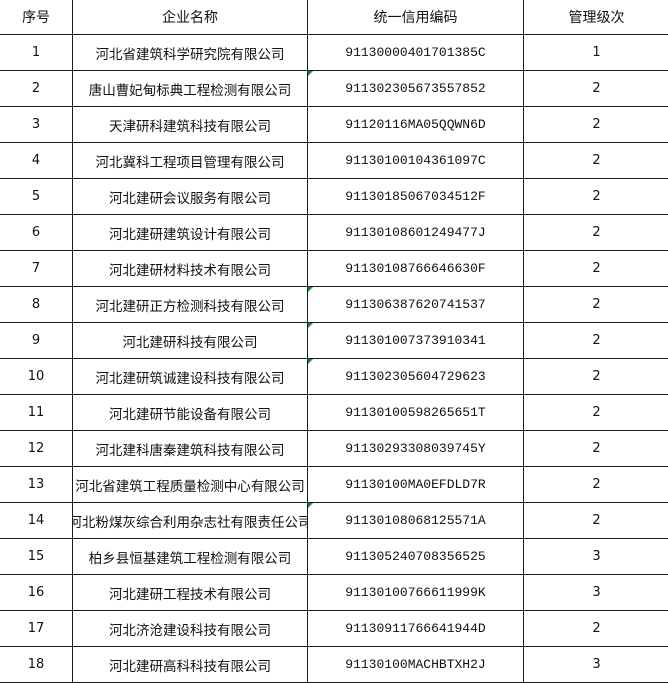  I want to click on cell-code: 911302305604729623, so click(416, 377).